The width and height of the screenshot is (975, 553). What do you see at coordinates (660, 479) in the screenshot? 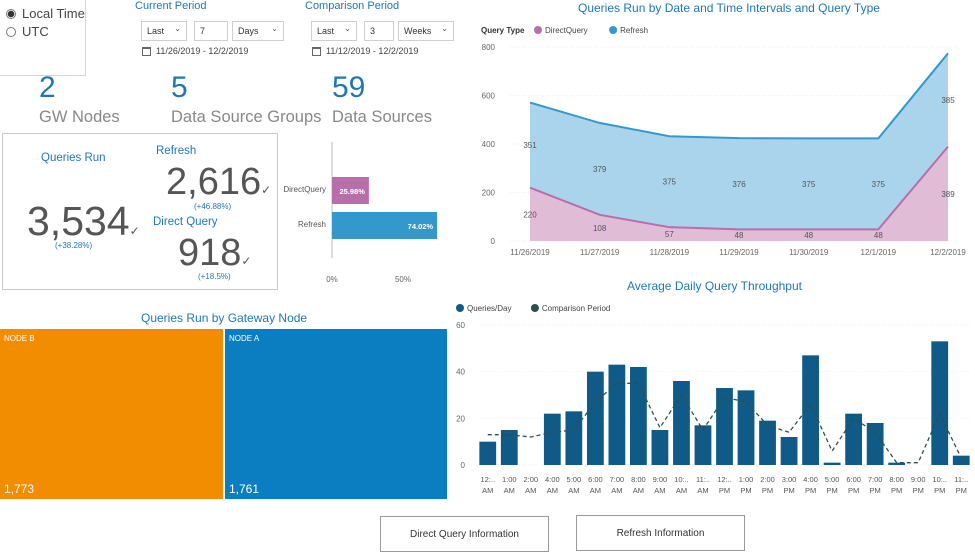
I see `x-tick-label: 9:00` at bounding box center [660, 479].